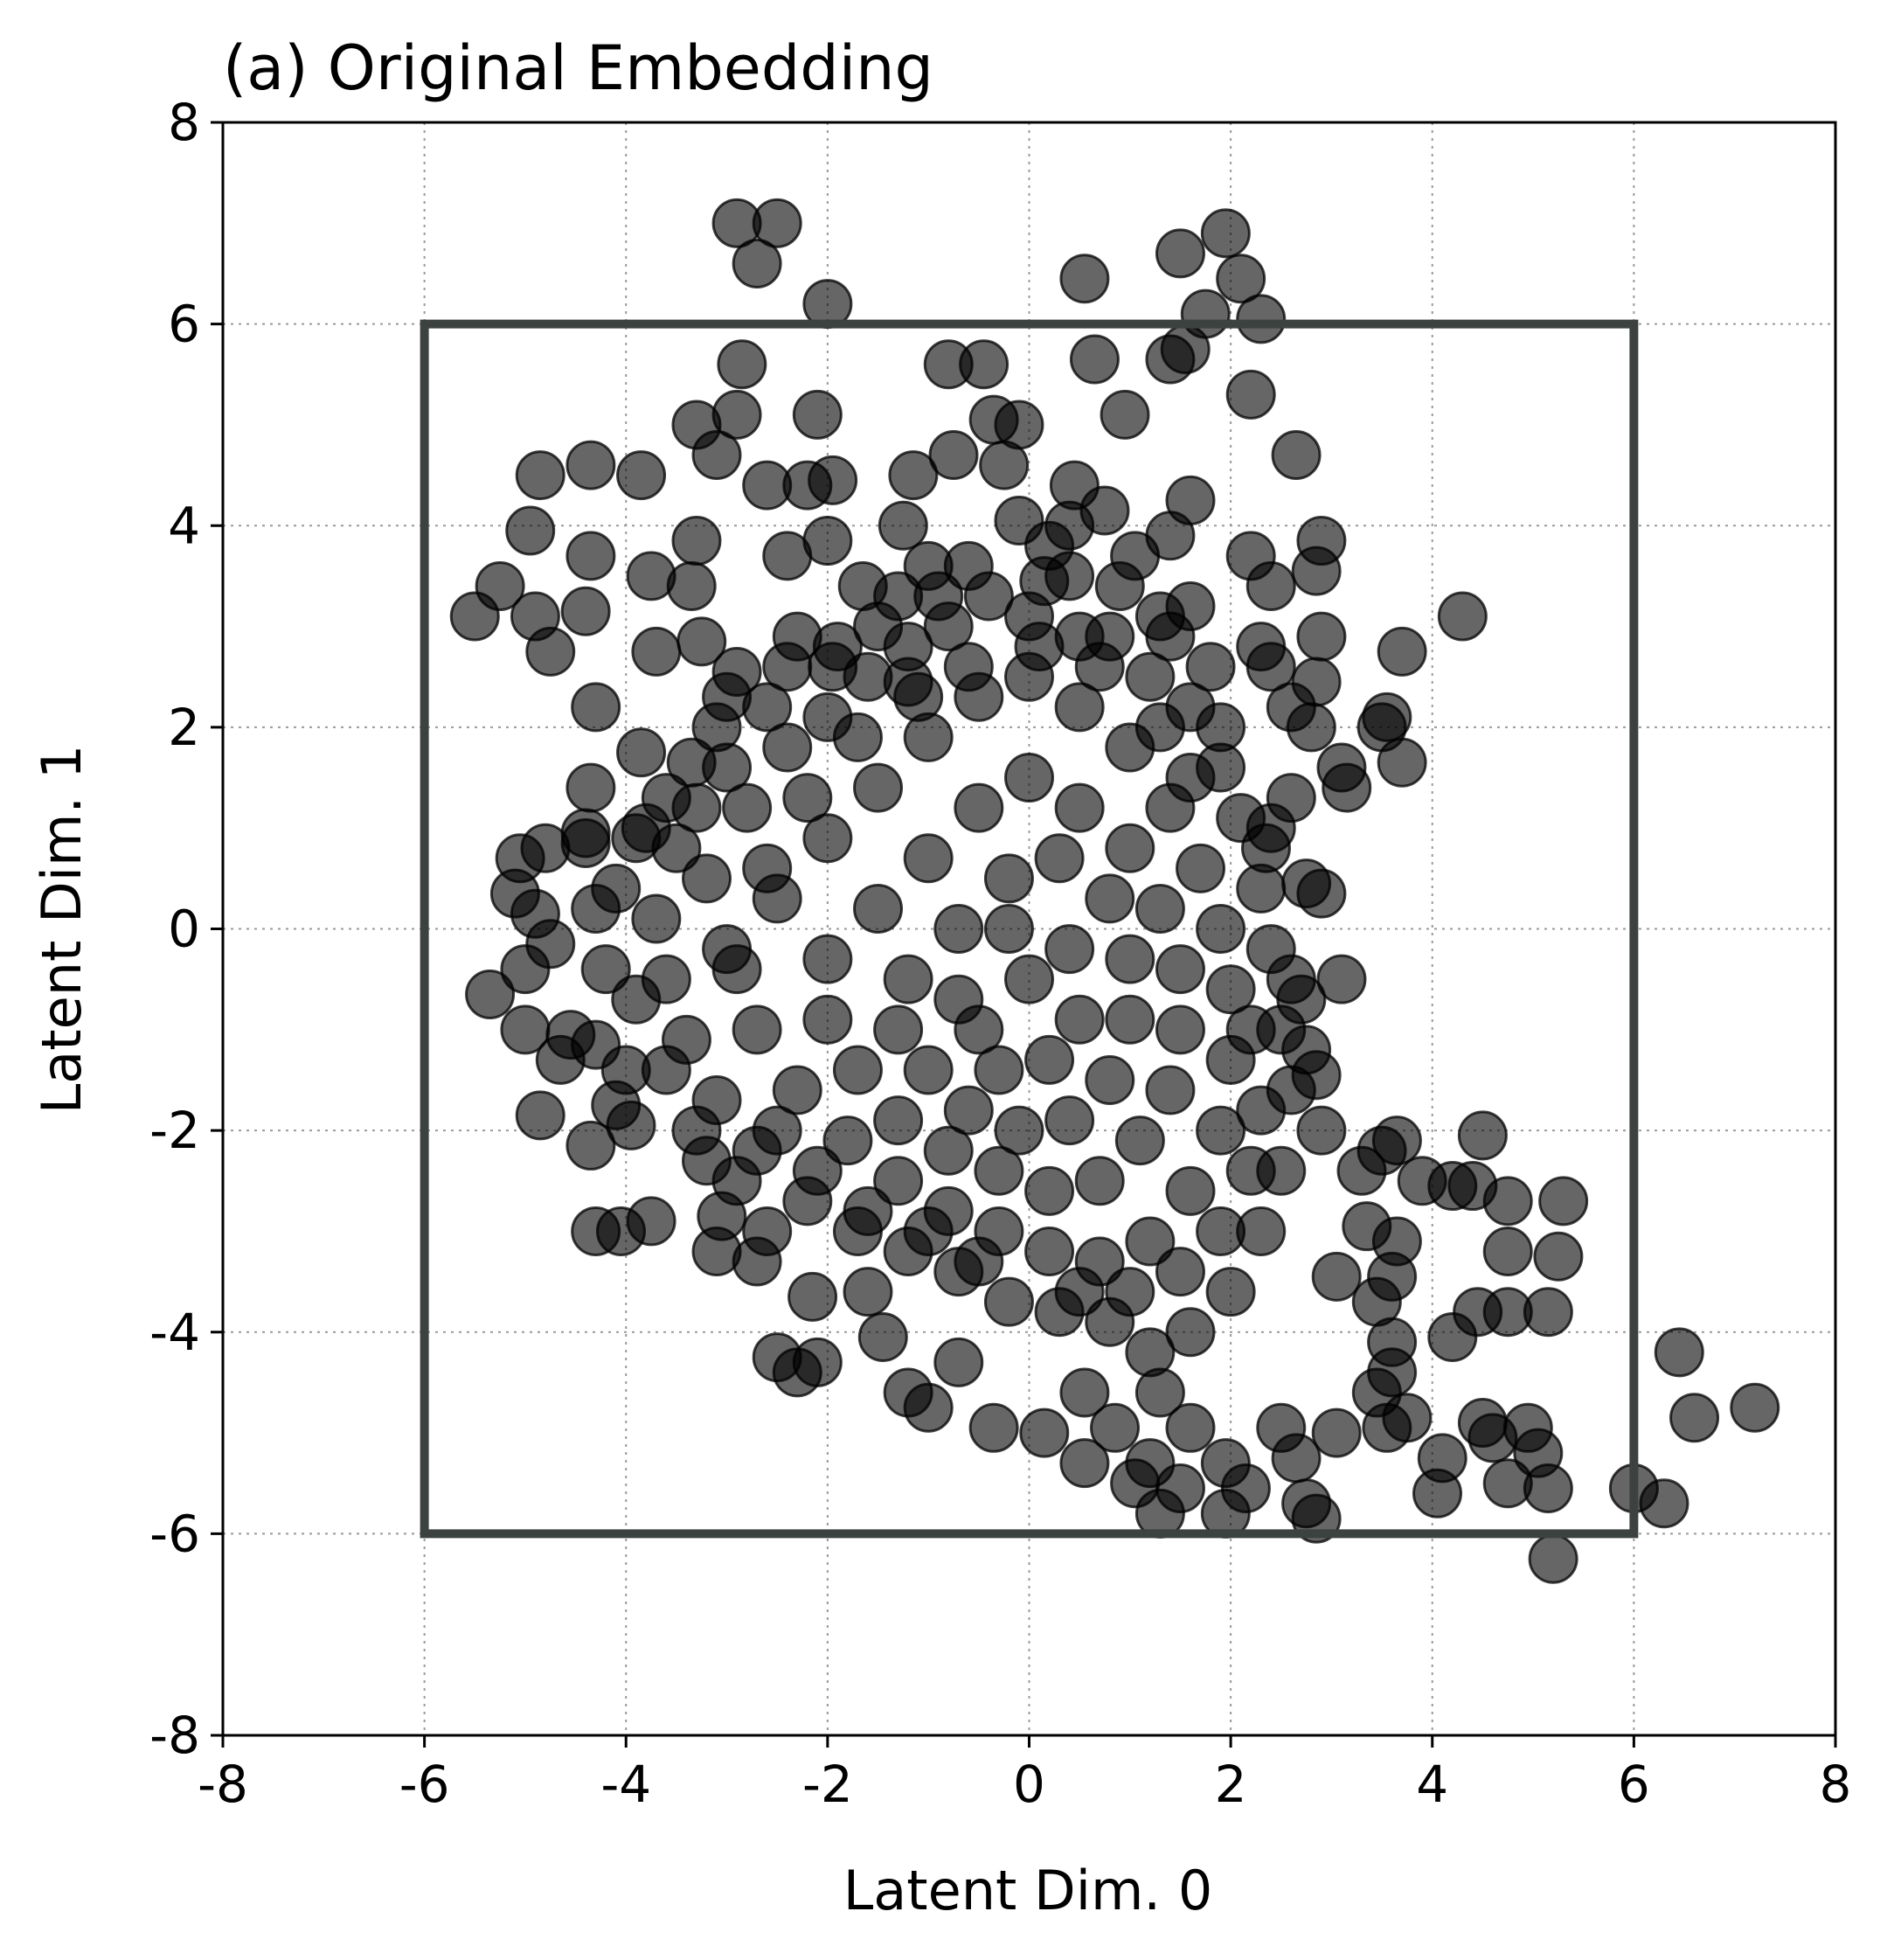 The height and width of the screenshot is (1960, 1894). Describe the element at coordinates (174, 1735) in the screenshot. I see `y-tick-label: -8` at that location.